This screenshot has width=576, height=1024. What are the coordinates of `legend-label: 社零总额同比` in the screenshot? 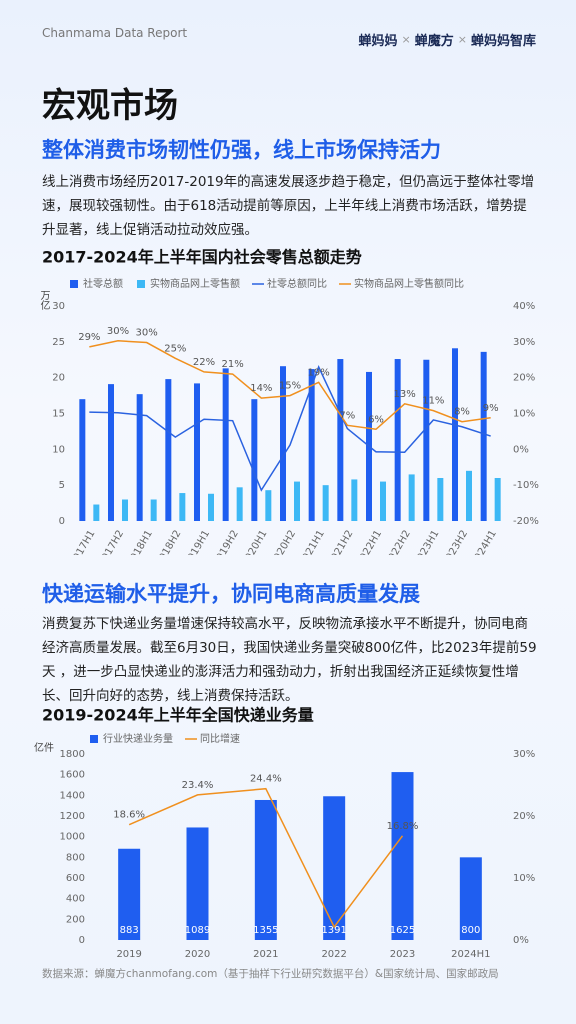 It's located at (297, 283).